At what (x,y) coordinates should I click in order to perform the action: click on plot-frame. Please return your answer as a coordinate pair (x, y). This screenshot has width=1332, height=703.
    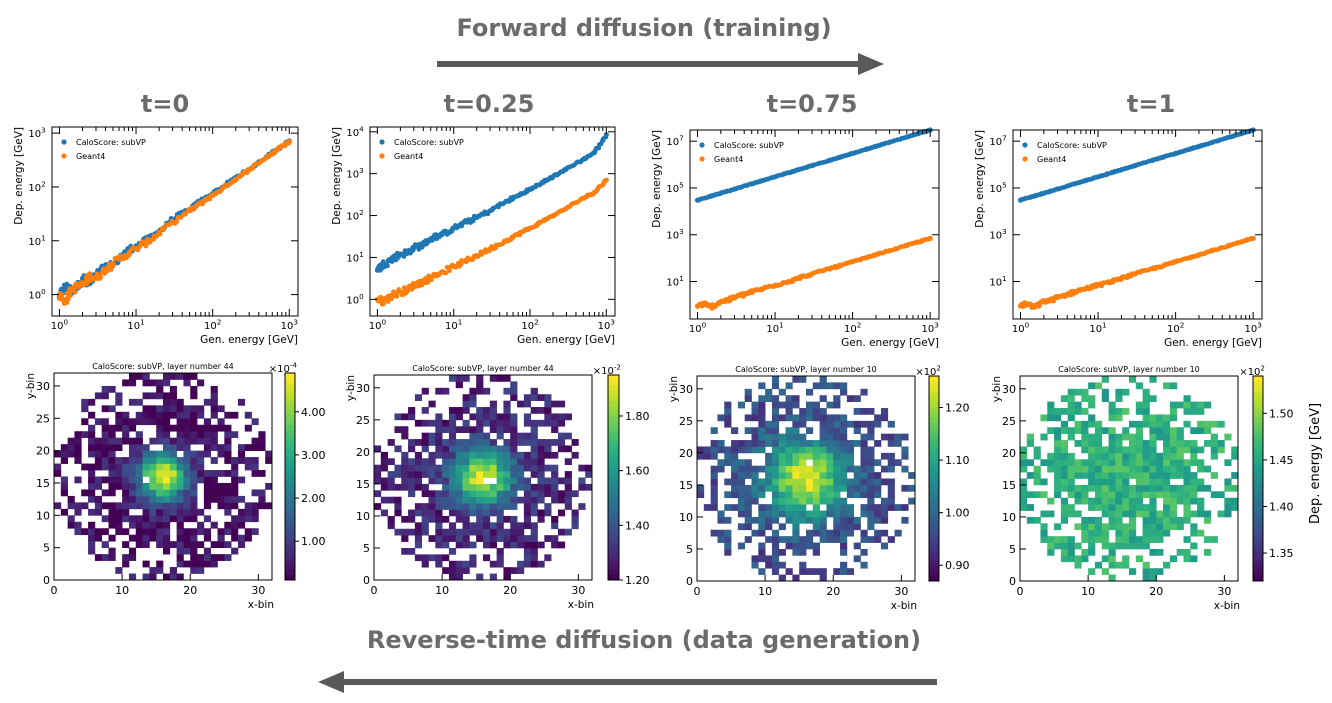
    Looking at the image, I should click on (814, 224).